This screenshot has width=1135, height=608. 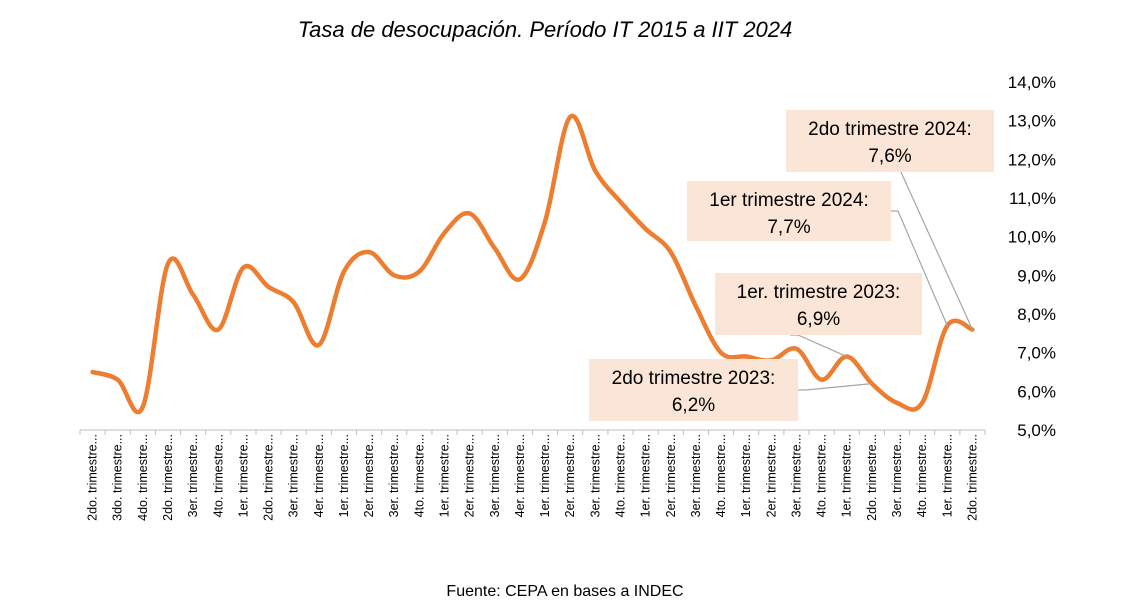 What do you see at coordinates (1036, 430) in the screenshot?
I see `y-tick-label: 5,0%` at bounding box center [1036, 430].